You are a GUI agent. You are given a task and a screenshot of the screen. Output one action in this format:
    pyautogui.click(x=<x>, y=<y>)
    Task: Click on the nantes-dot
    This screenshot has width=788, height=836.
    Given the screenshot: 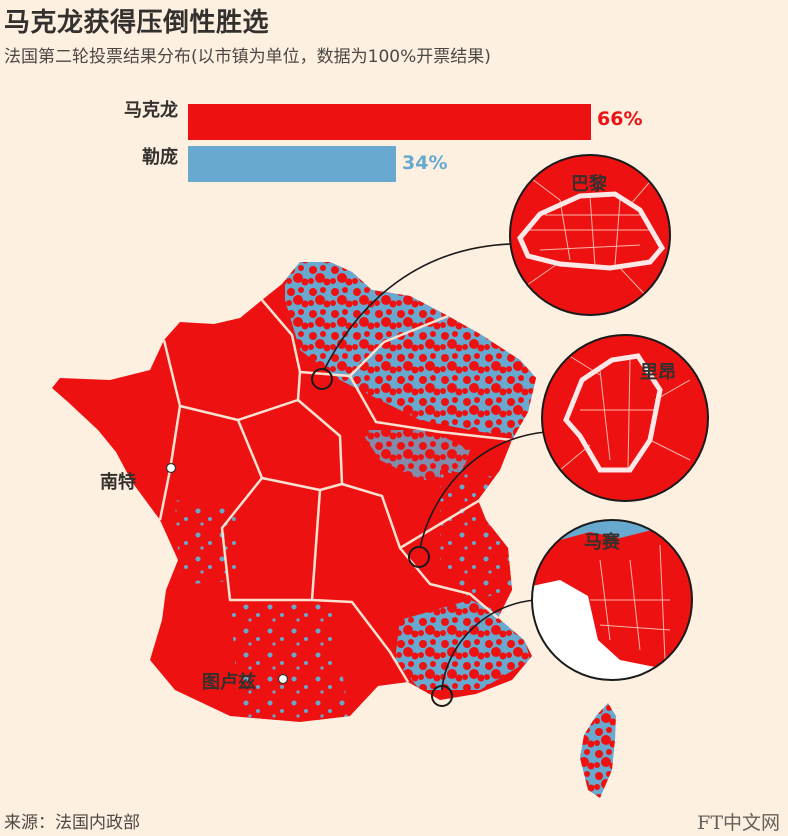 What is the action you would take?
    pyautogui.click(x=171, y=468)
    